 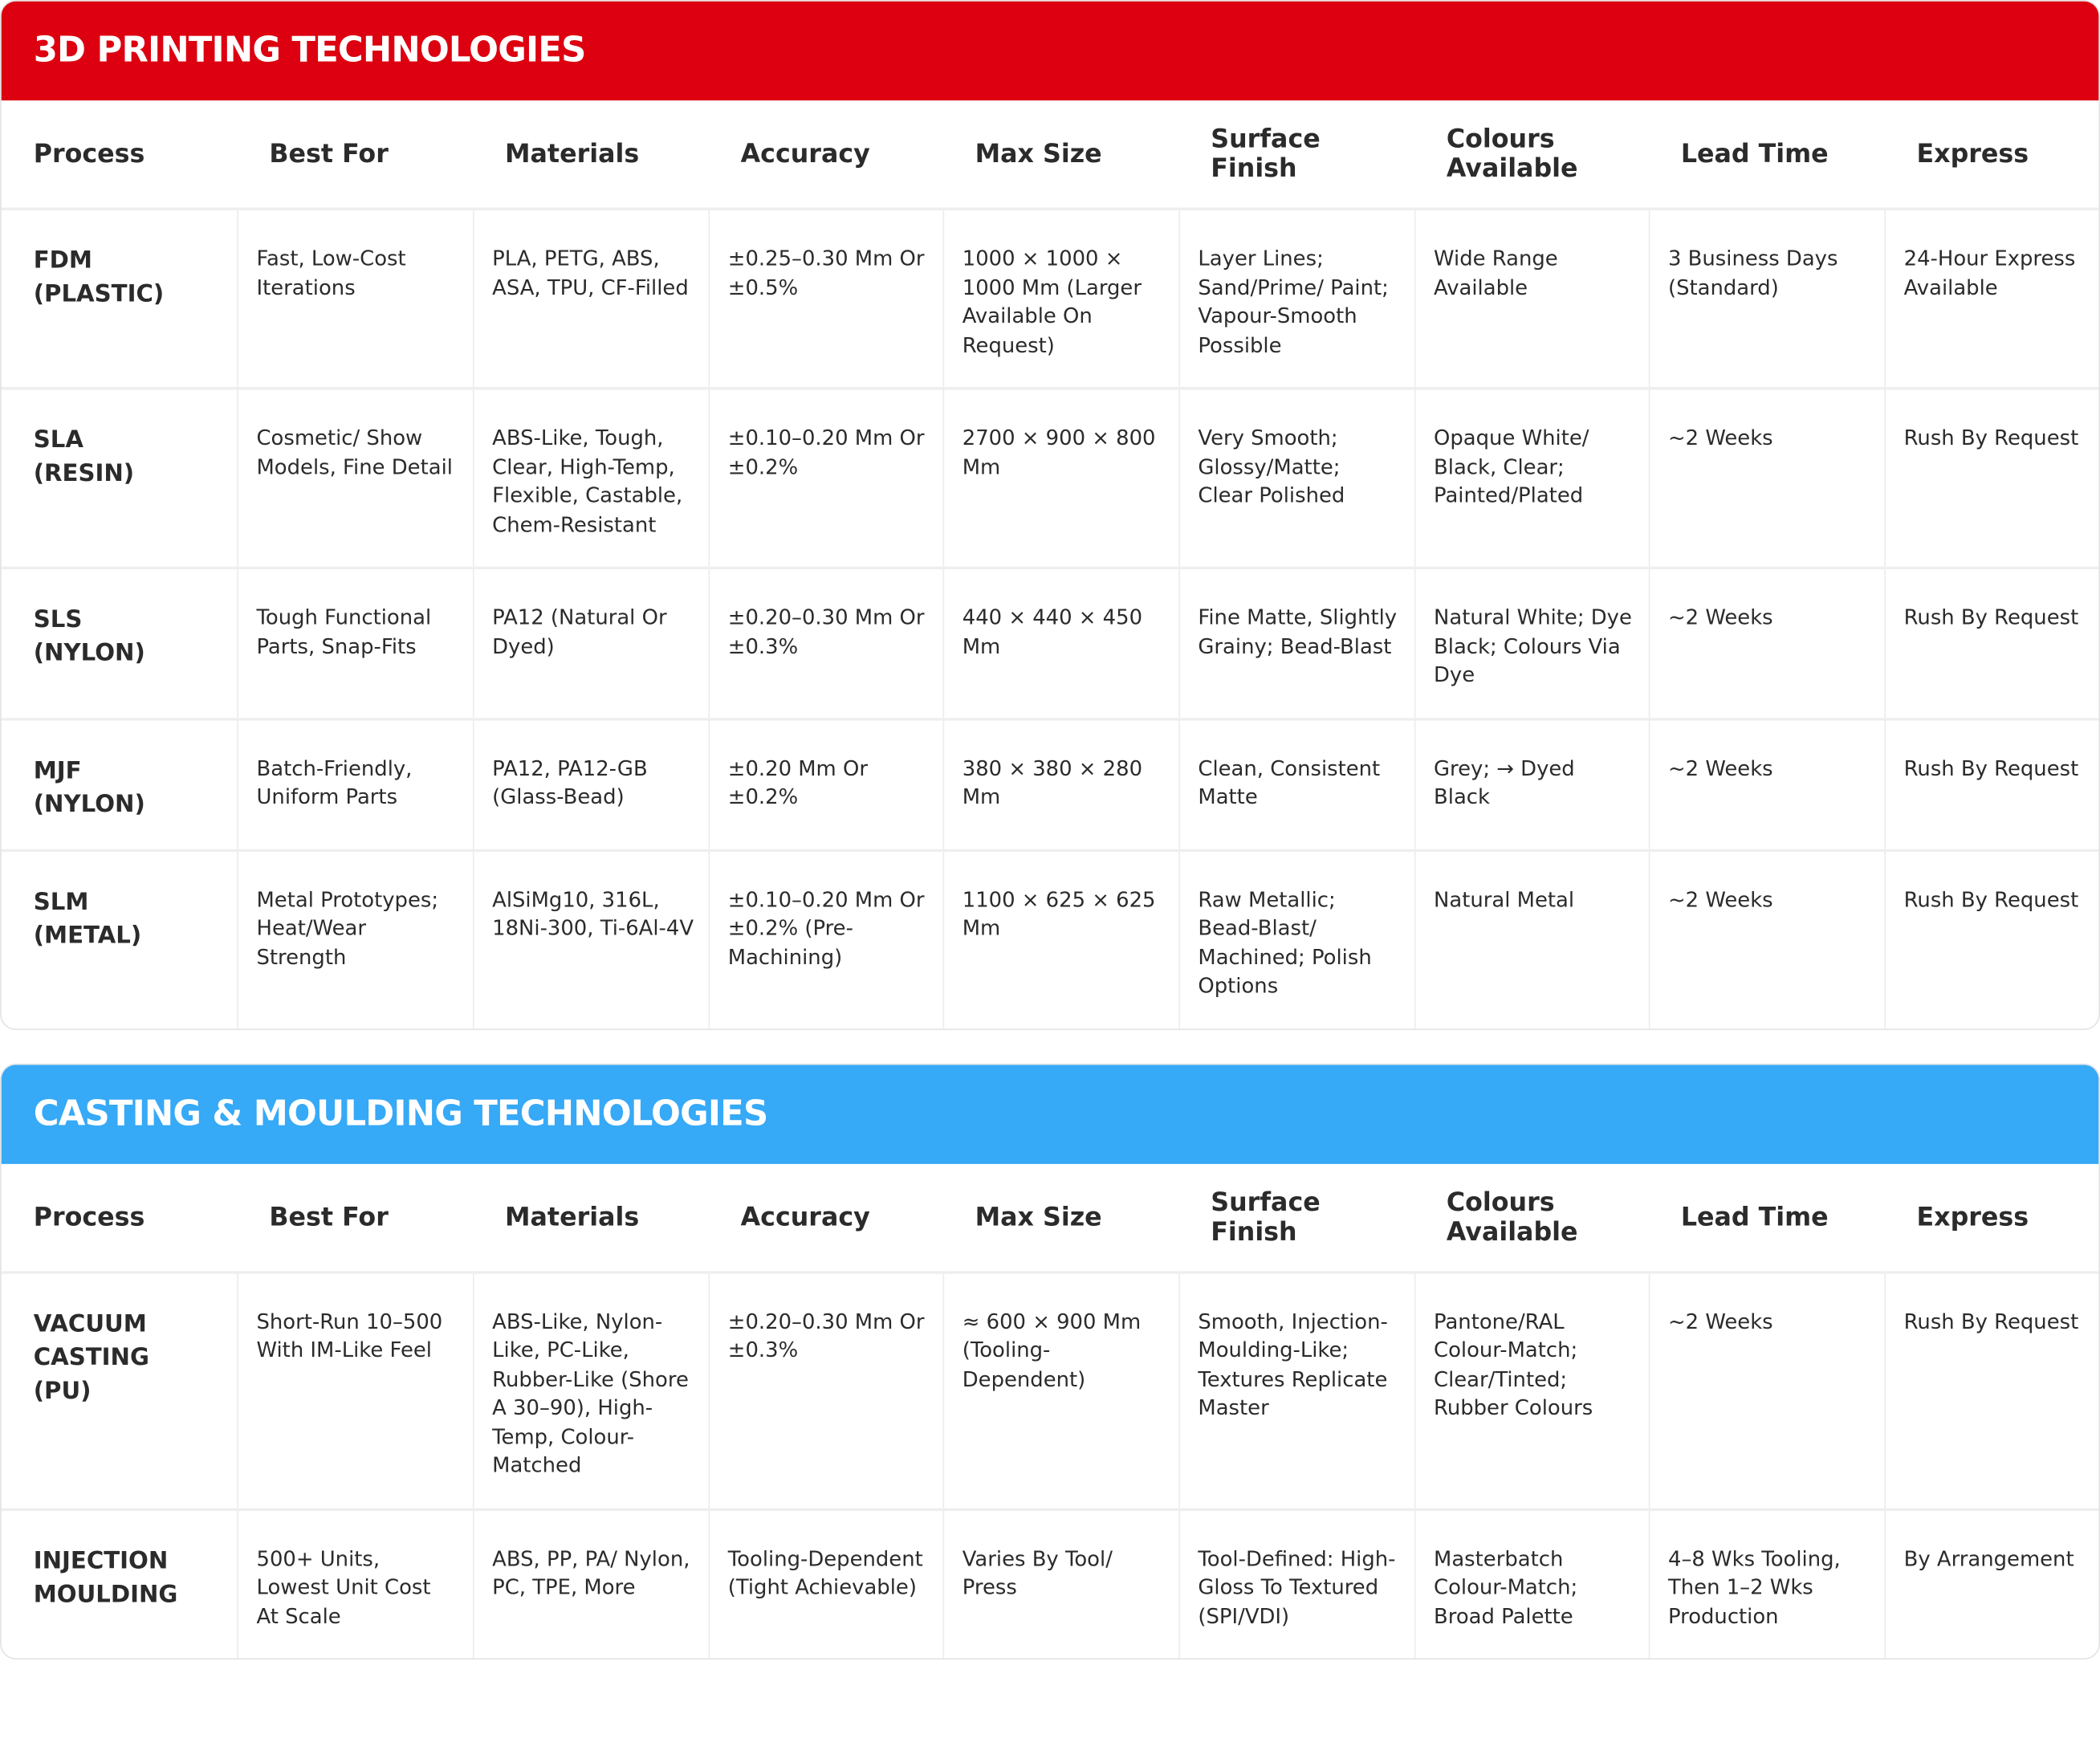 What do you see at coordinates (87, 919) in the screenshot?
I see `process-name: SLM (METAL)` at bounding box center [87, 919].